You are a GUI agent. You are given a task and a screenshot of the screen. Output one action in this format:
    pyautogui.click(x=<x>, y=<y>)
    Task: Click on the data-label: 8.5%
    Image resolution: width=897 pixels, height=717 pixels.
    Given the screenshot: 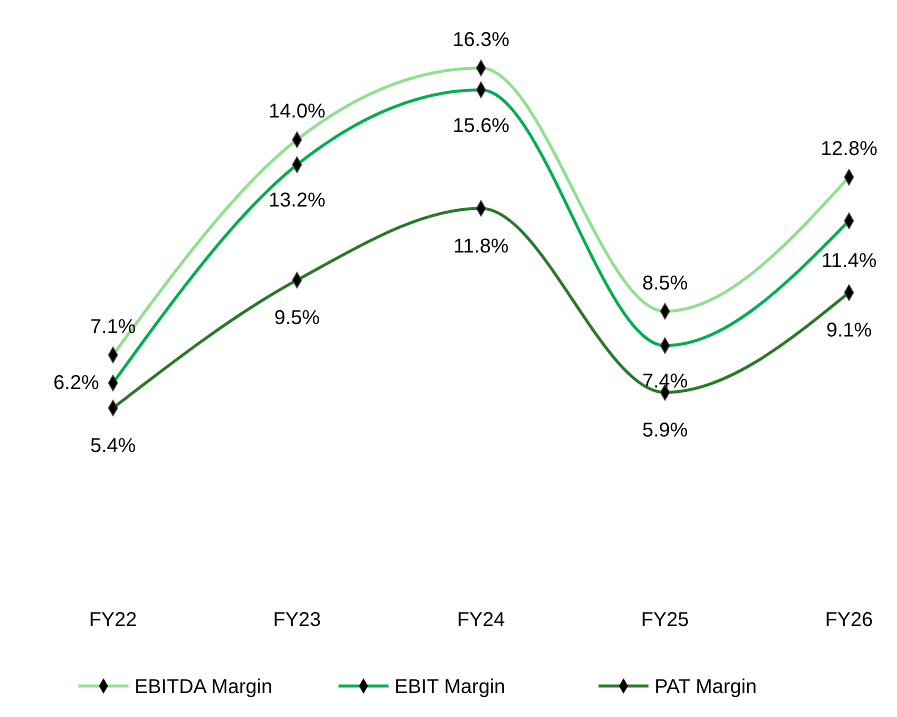 What is the action you would take?
    pyautogui.click(x=665, y=283)
    